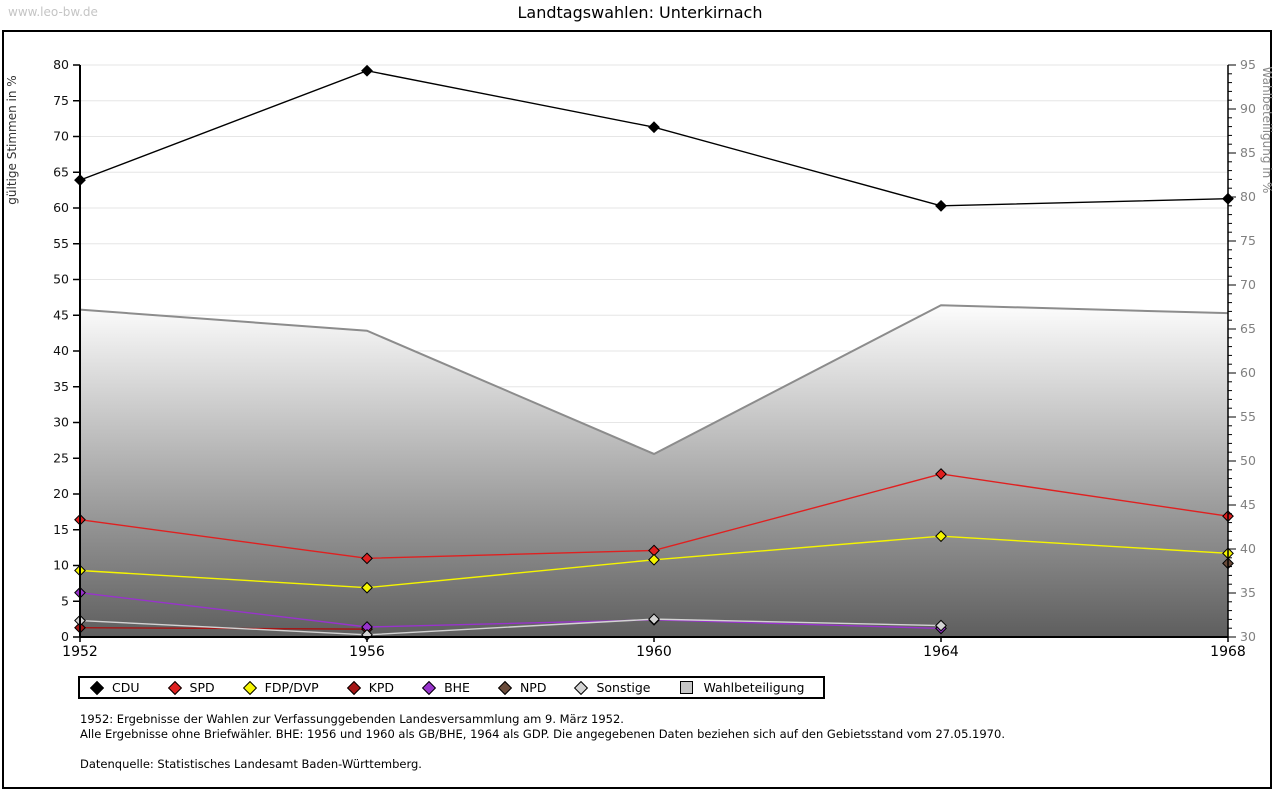 This screenshot has width=1280, height=791. What do you see at coordinates (202, 687) in the screenshot?
I see `legend-label: SPD` at bounding box center [202, 687].